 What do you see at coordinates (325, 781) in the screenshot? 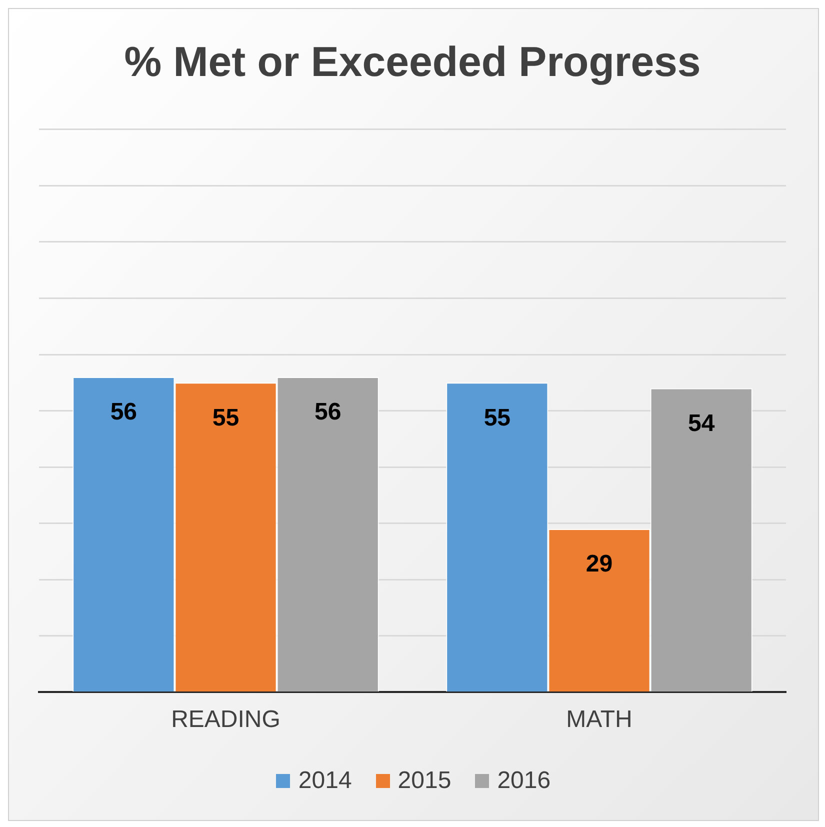
I see `legend-label: 2014` at bounding box center [325, 781].